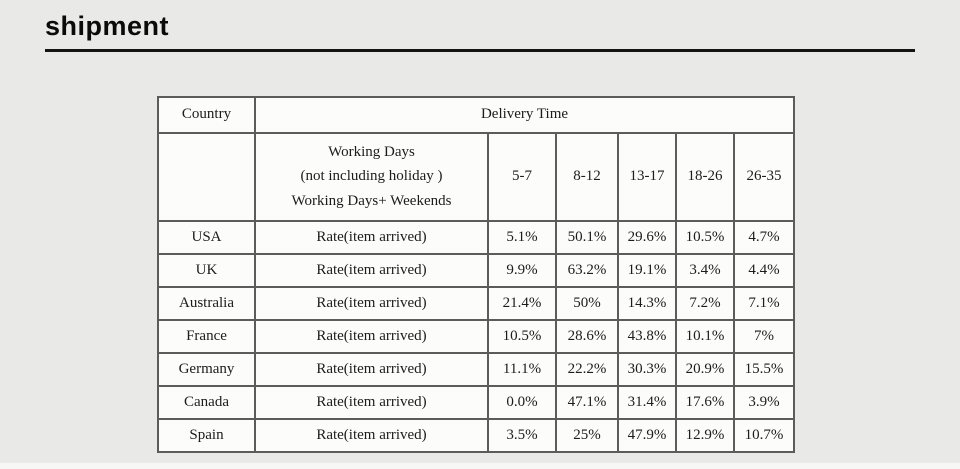 This screenshot has width=960, height=469. I want to click on country-cell: Spain, so click(206, 435).